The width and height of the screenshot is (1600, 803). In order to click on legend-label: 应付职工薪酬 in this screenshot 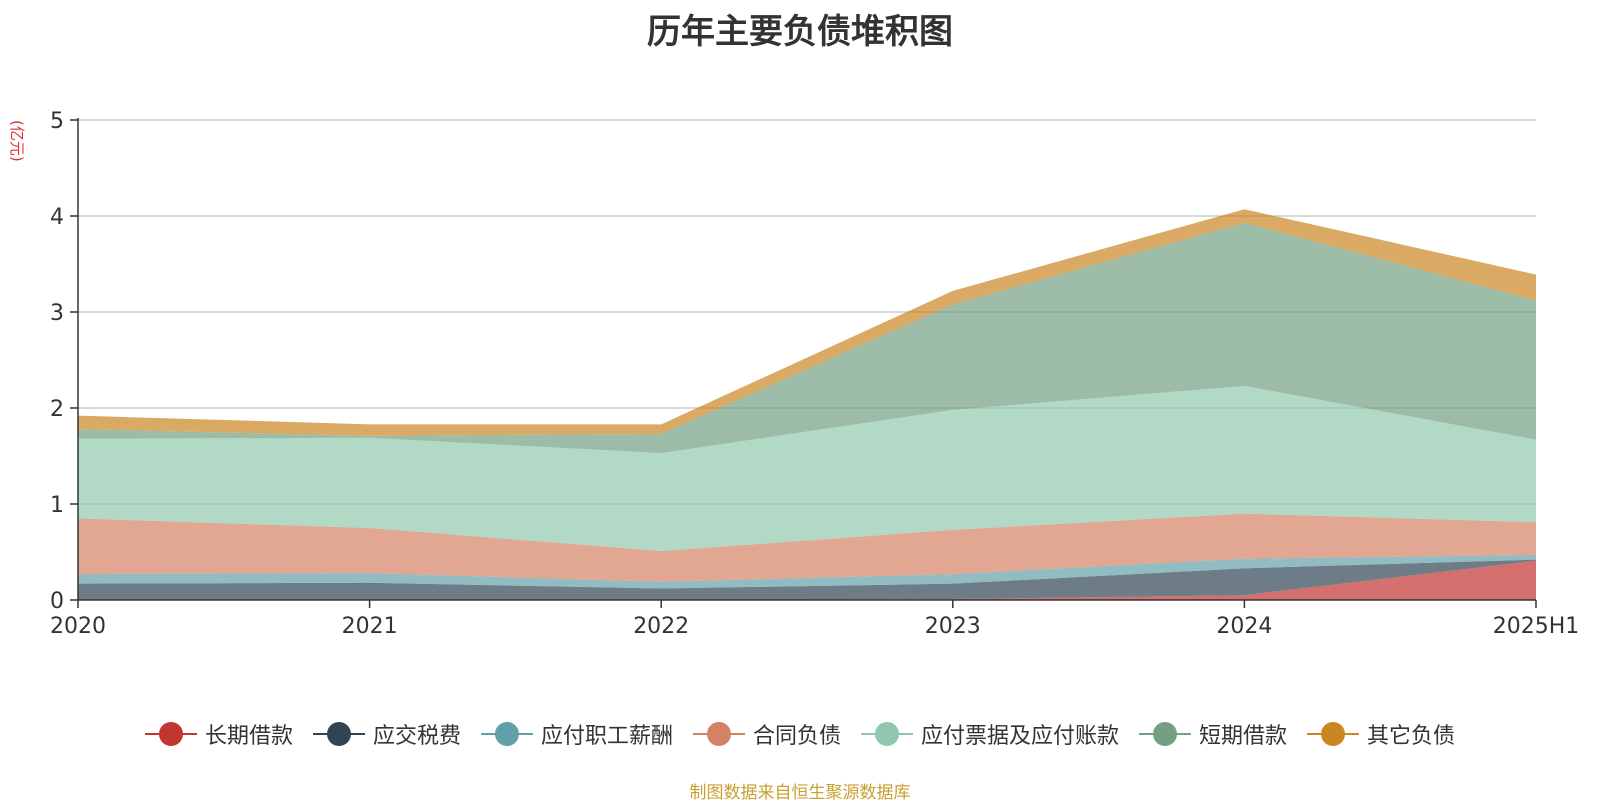, I will do `click(606, 736)`.